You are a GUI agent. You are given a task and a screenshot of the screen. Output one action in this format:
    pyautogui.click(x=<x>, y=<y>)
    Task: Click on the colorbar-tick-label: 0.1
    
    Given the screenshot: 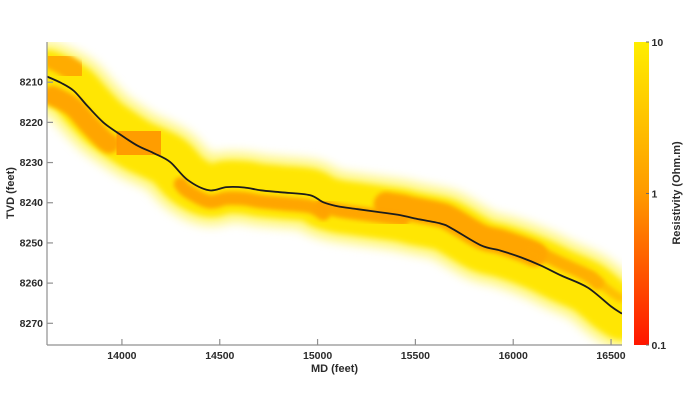 What is the action you would take?
    pyautogui.click(x=659, y=346)
    